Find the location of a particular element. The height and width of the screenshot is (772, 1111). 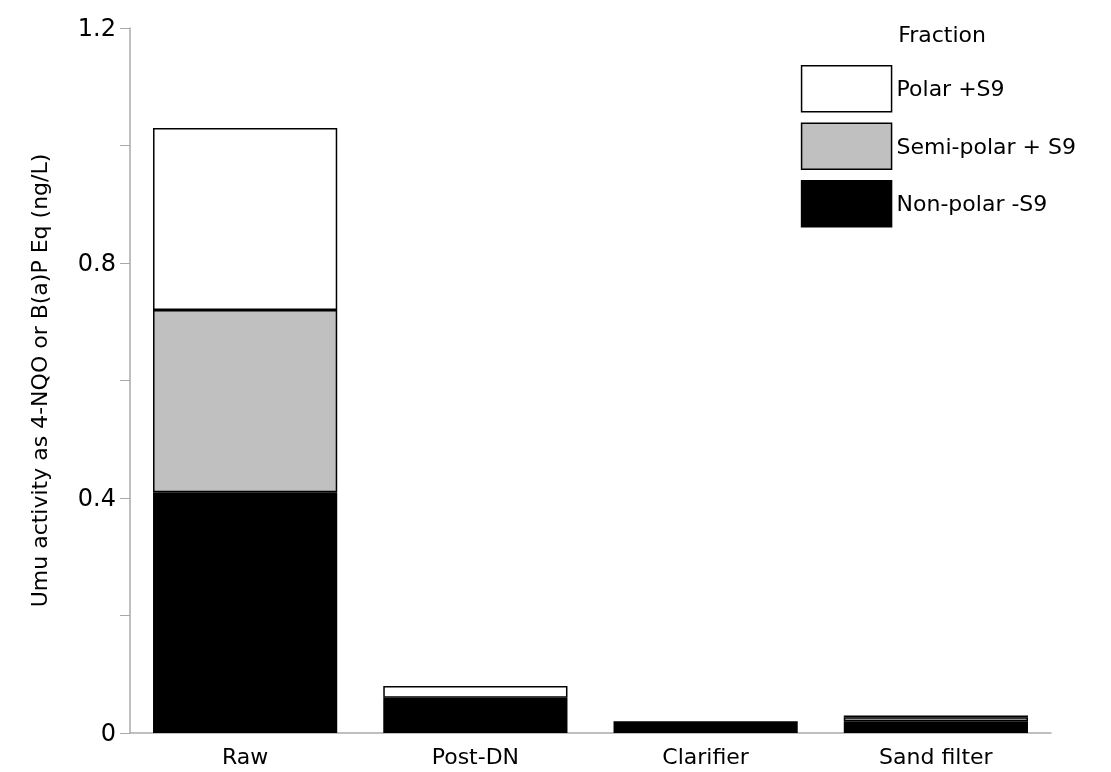

x-tick-label: Raw is located at coordinates (245, 756).